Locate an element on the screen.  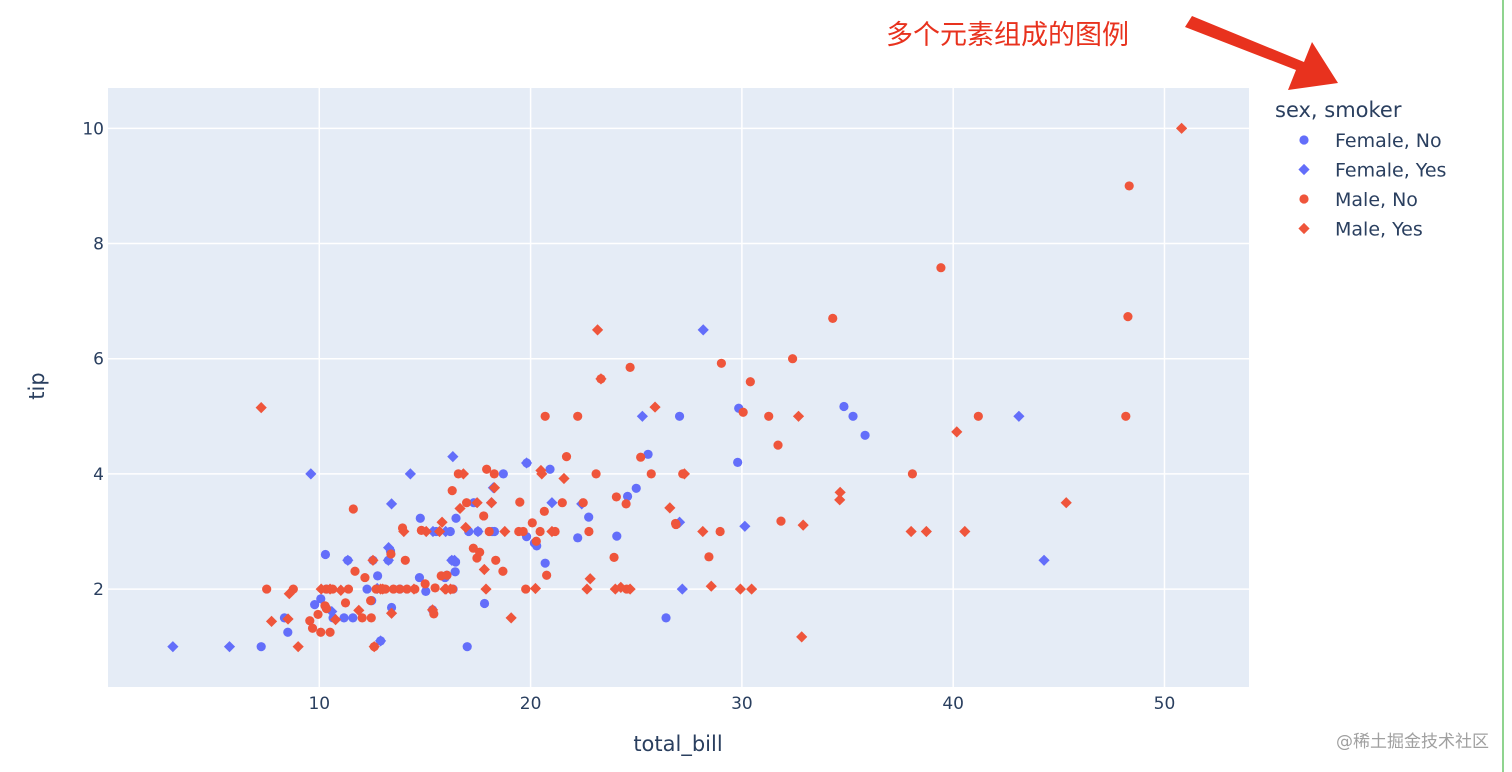
legend-item: Male, No is located at coordinates (1358, 200).